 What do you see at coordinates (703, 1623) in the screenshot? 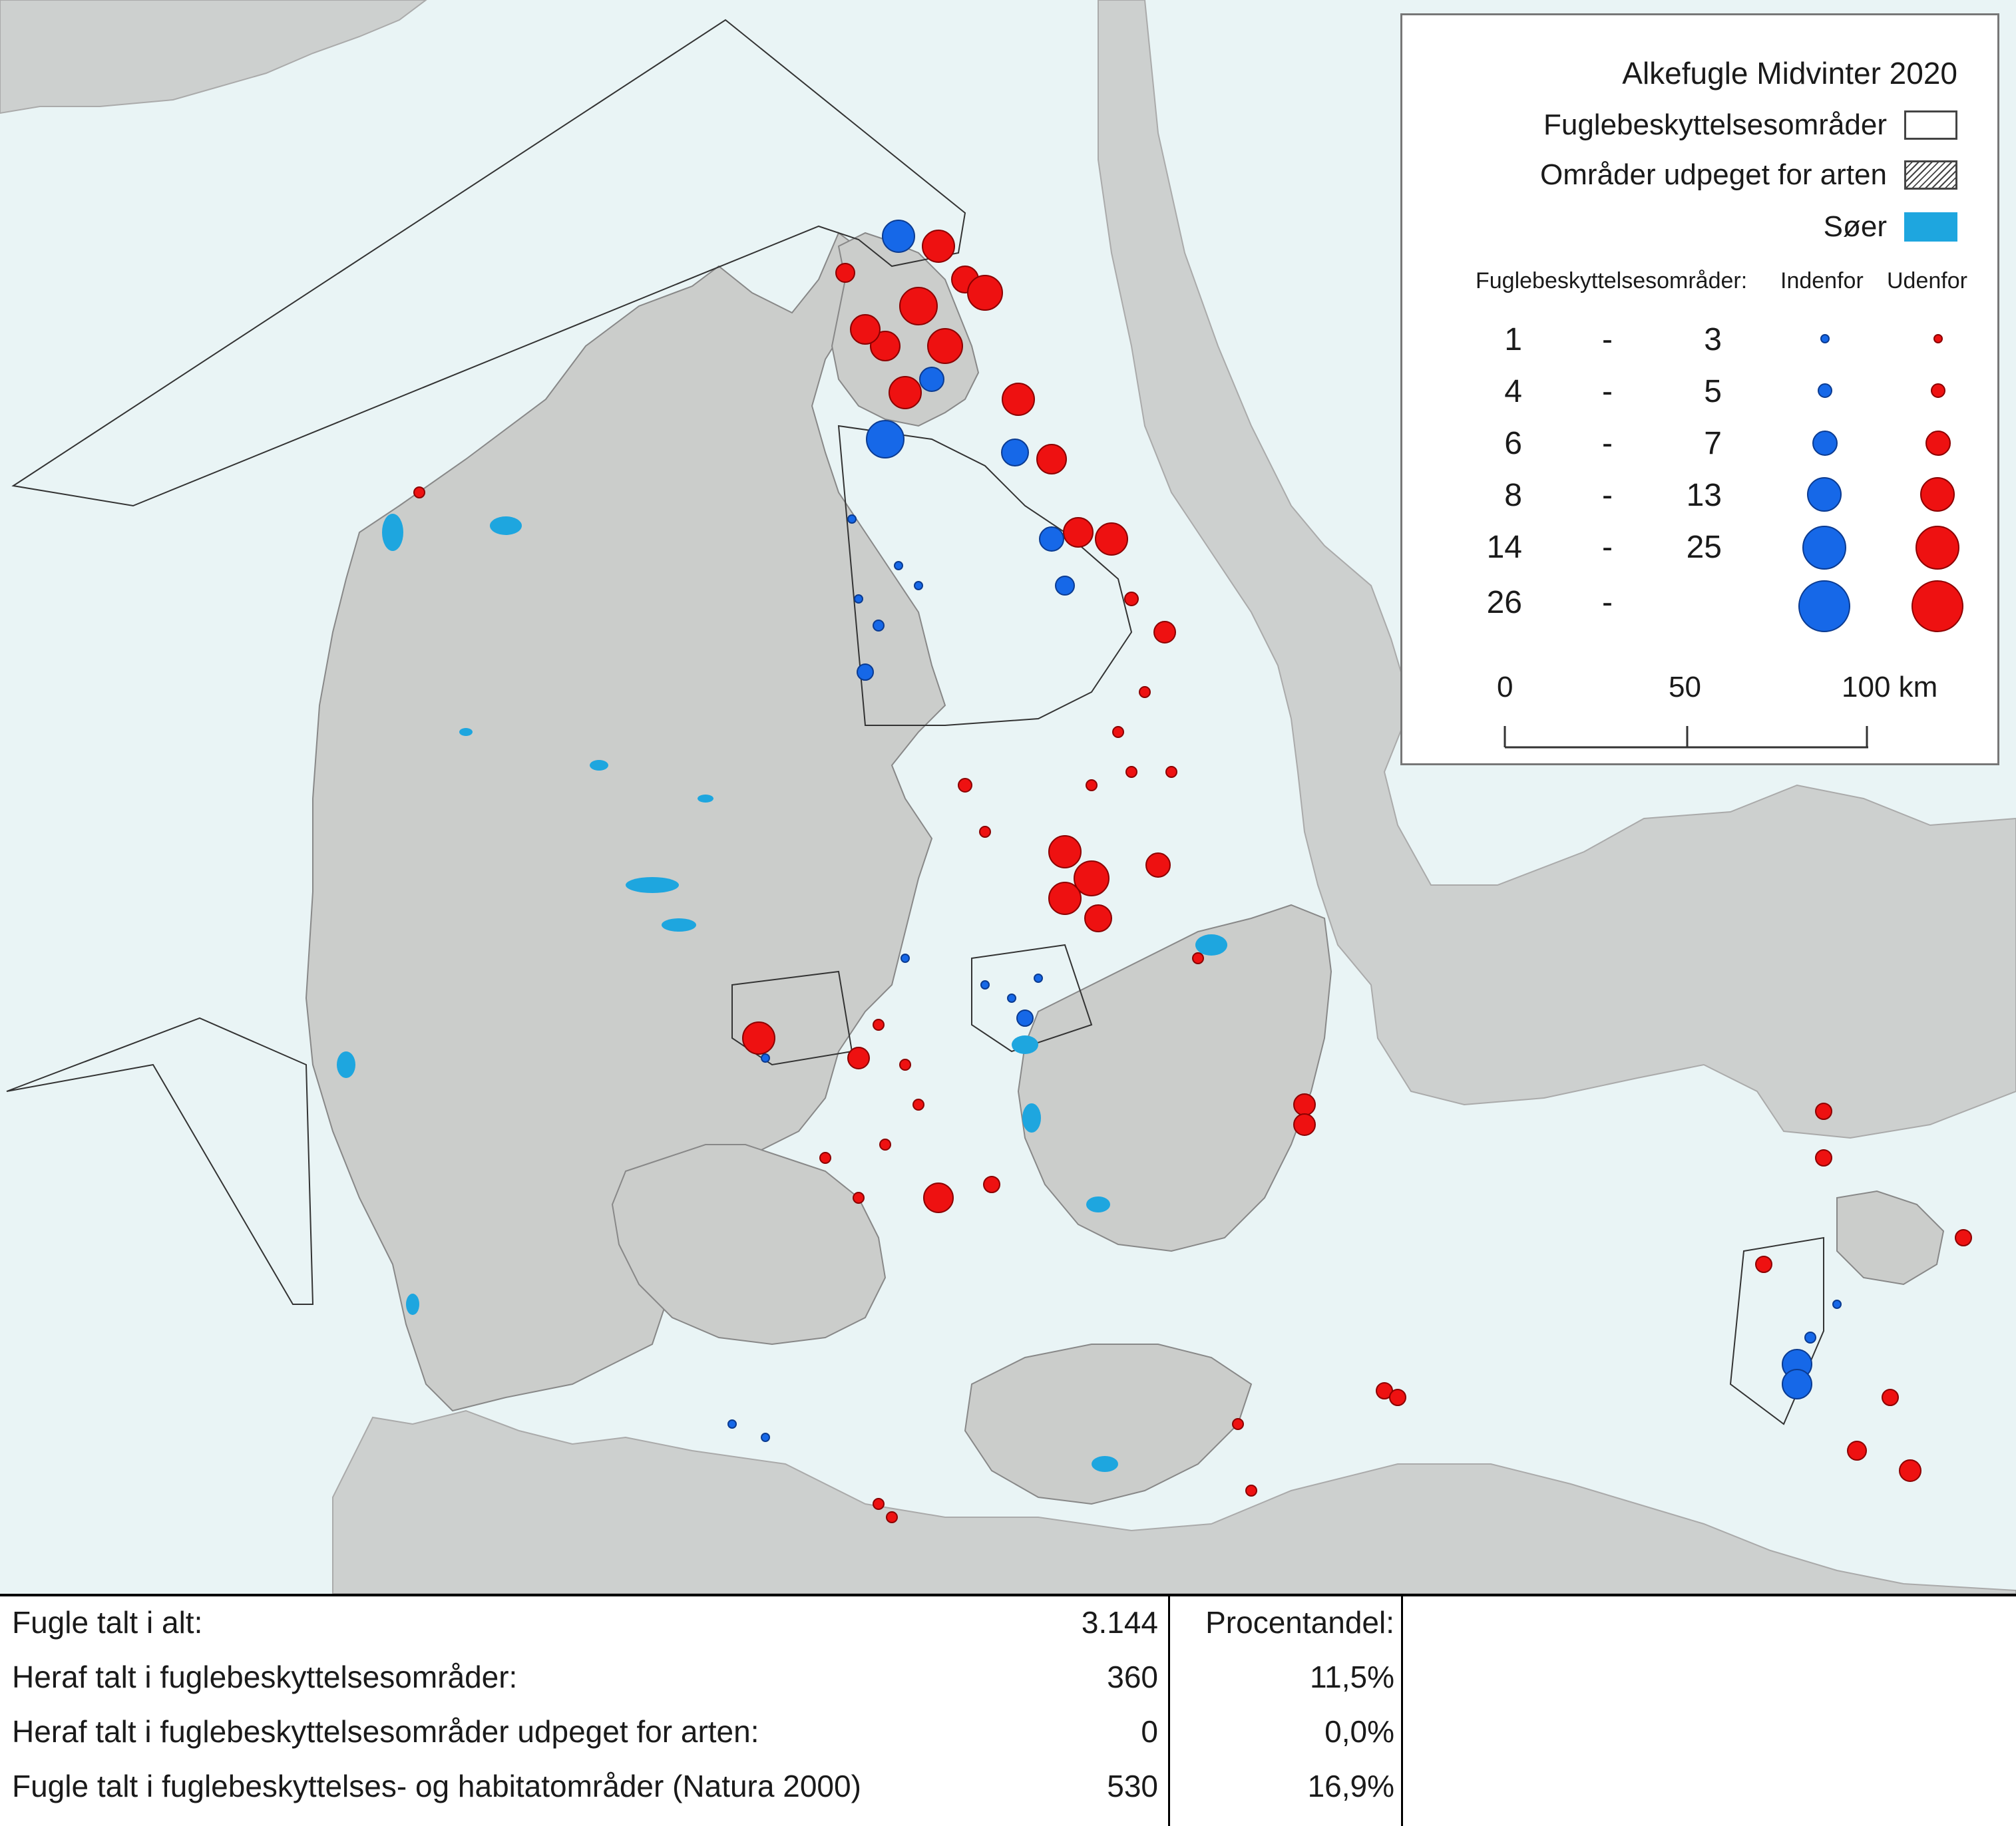
I see `table-row: Fugle talt i alt: 3.144 Procentandel:` at bounding box center [703, 1623].